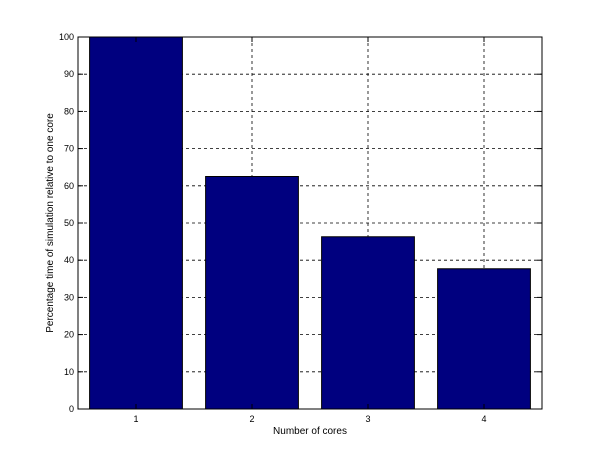 Image resolution: width=600 pixels, height=462 pixels. I want to click on y-tick-label: 40, so click(69, 260).